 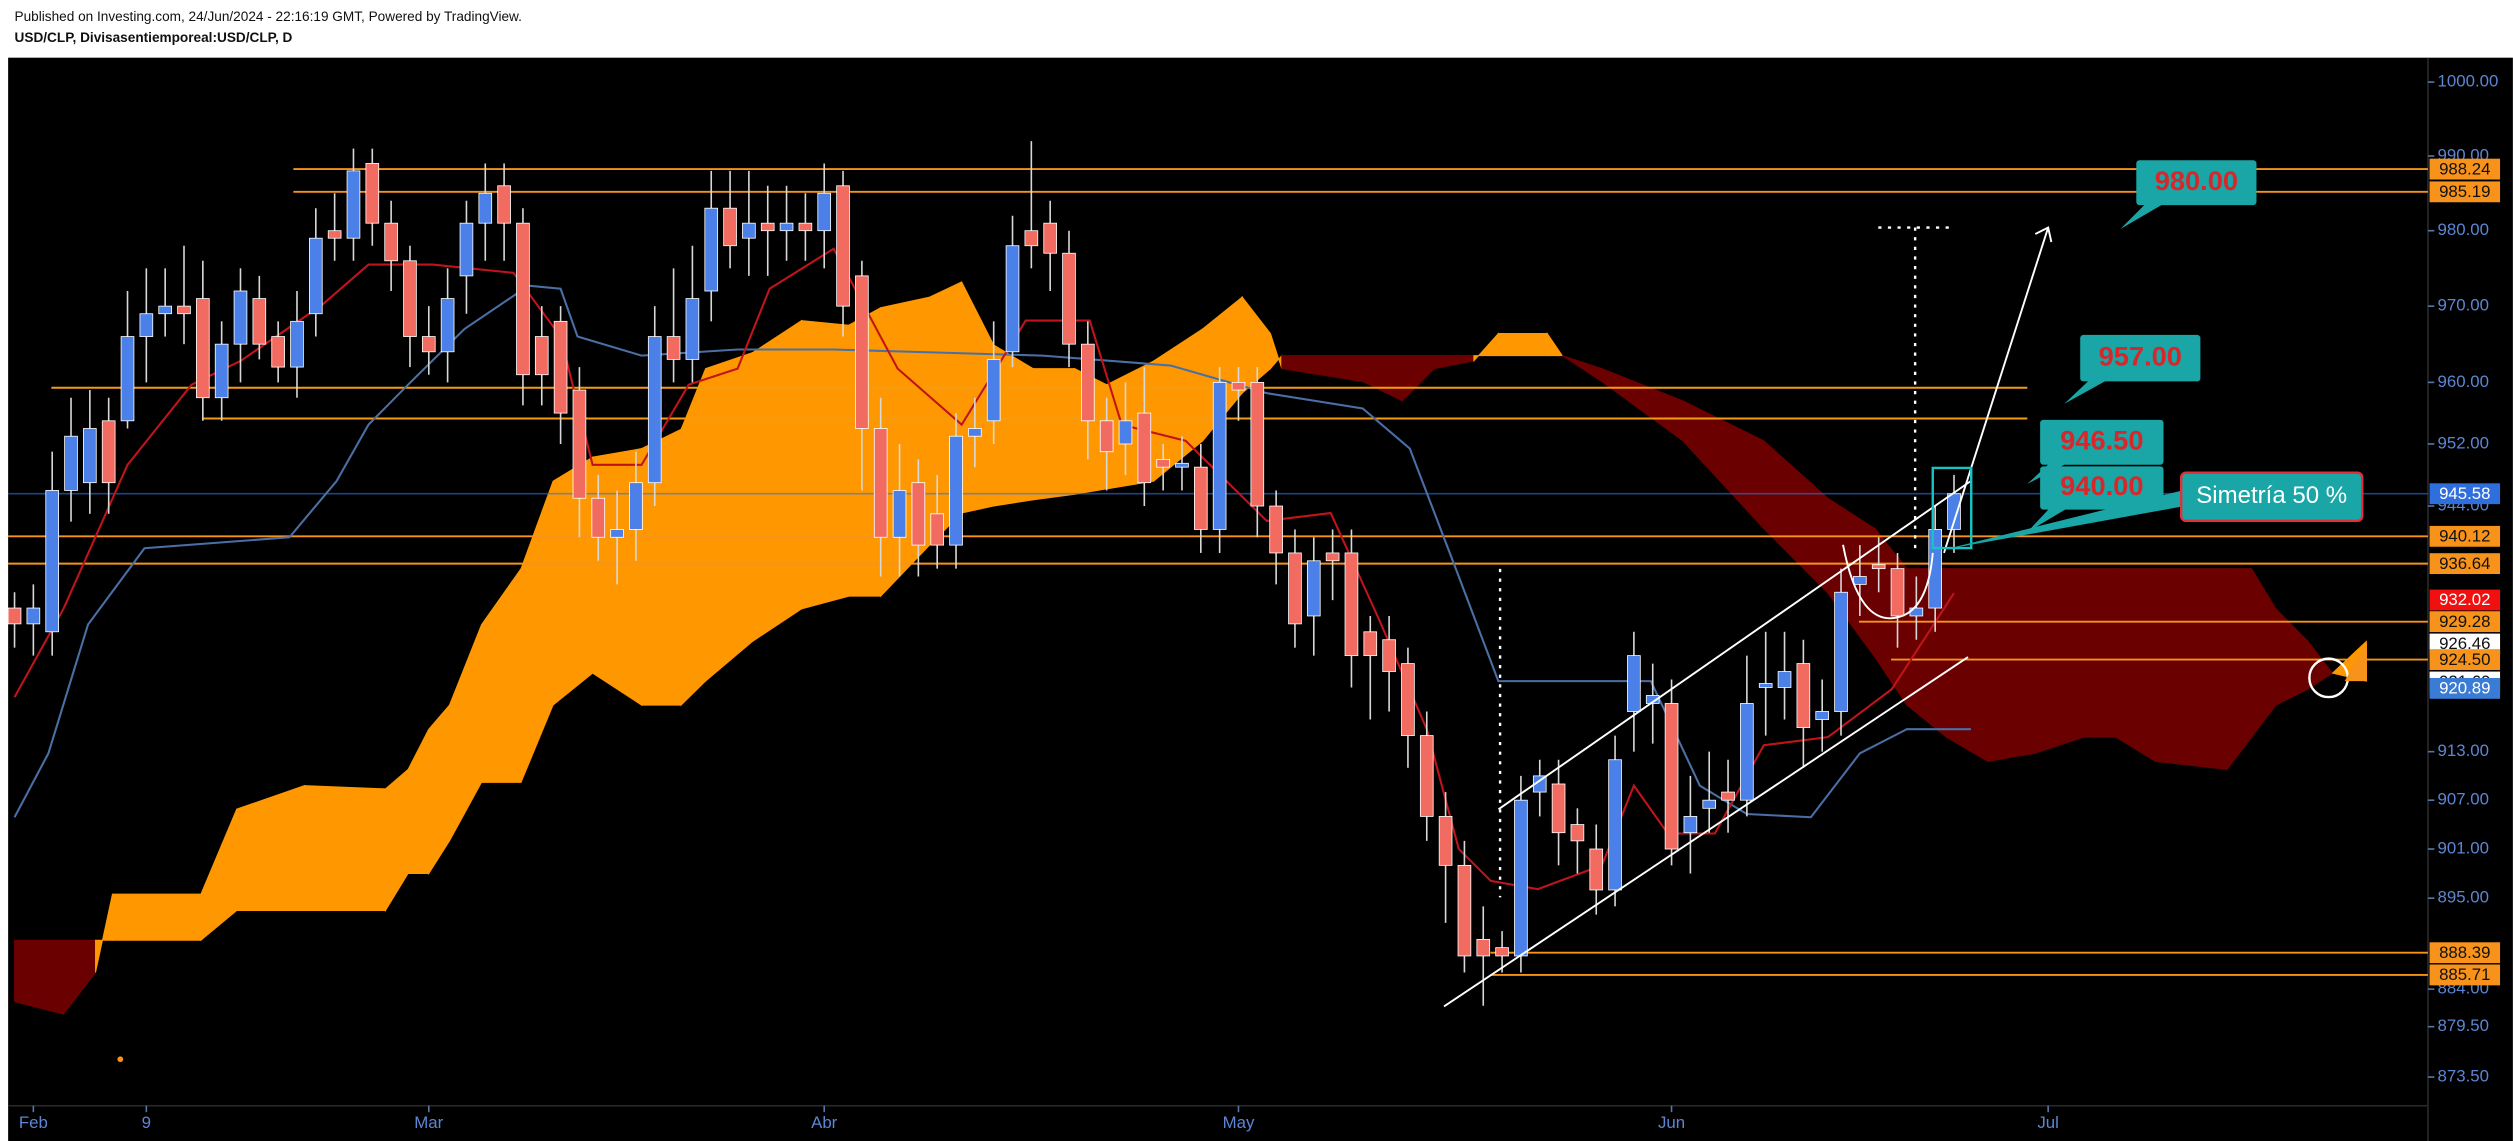 I want to click on callout-label: 940.00, so click(x=2101, y=485).